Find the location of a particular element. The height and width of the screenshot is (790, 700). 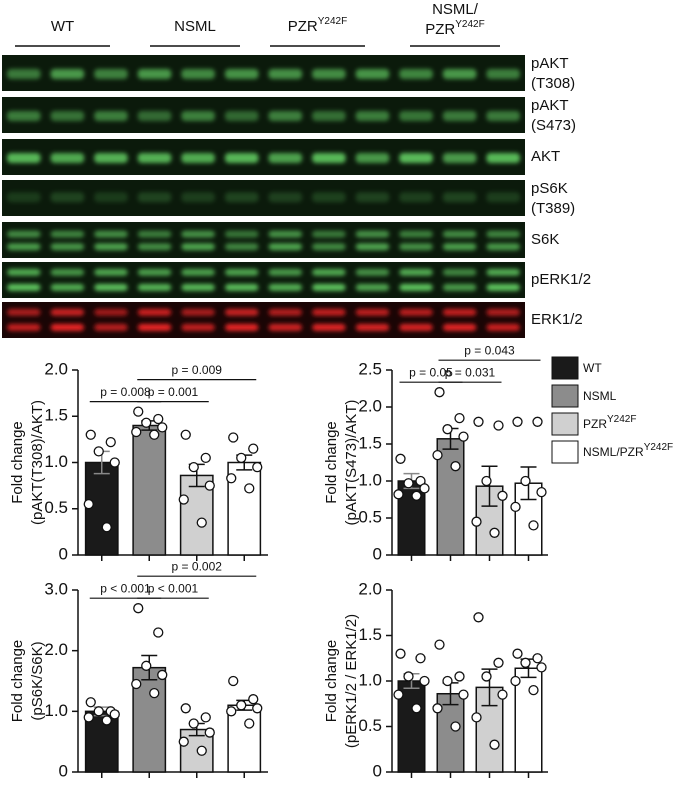

row-label: (S473) is located at coordinates (553, 125).